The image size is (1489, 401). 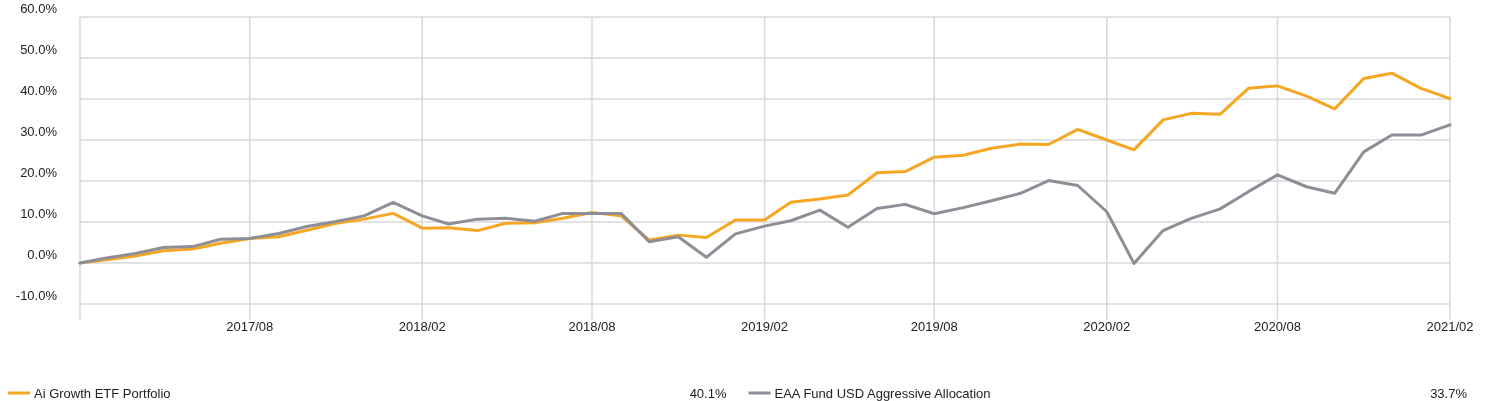 I want to click on x-tick-label: 2018/02, so click(x=422, y=326).